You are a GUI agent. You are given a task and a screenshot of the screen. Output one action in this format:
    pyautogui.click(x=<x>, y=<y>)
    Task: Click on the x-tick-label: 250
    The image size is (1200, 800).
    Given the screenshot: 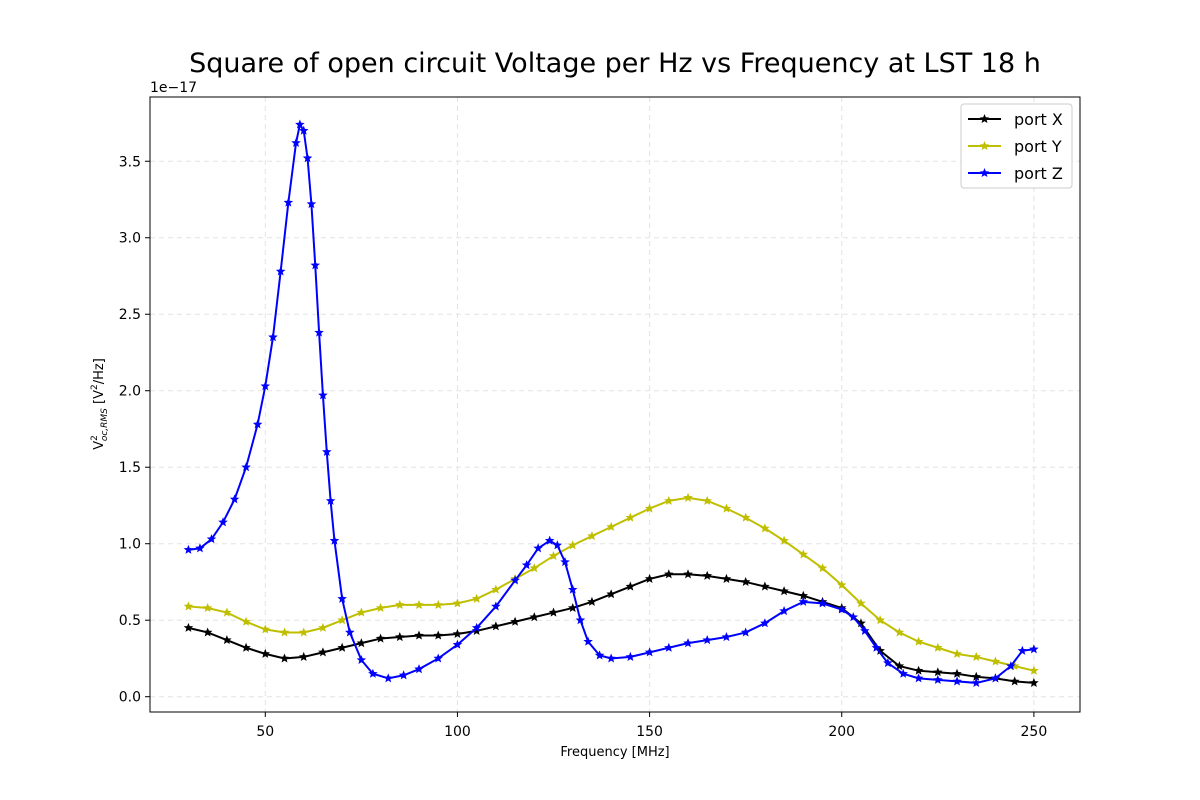 What is the action you would take?
    pyautogui.click(x=1034, y=732)
    